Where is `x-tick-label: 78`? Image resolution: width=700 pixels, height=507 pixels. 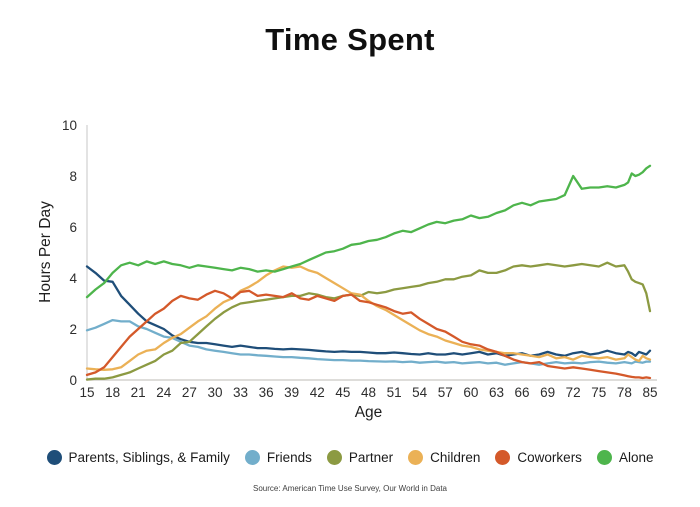 x-tick-label: 78 is located at coordinates (624, 392).